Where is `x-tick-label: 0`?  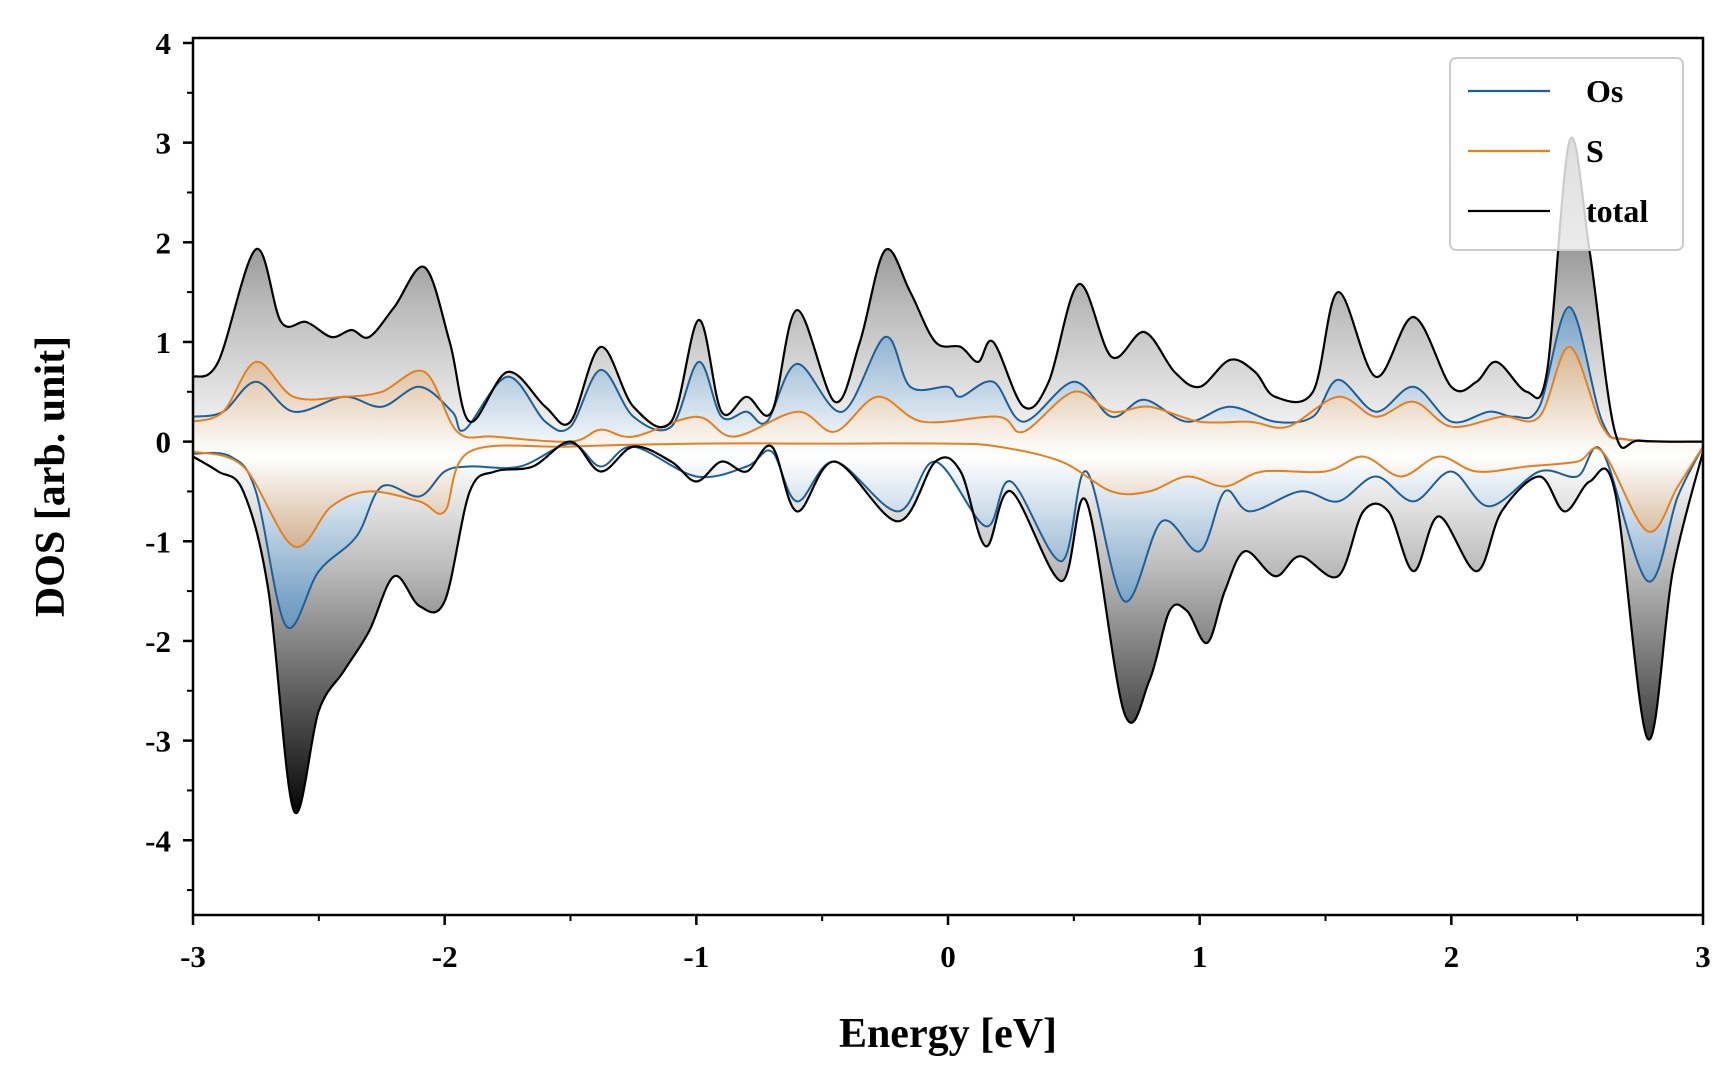 x-tick-label: 0 is located at coordinates (948, 956).